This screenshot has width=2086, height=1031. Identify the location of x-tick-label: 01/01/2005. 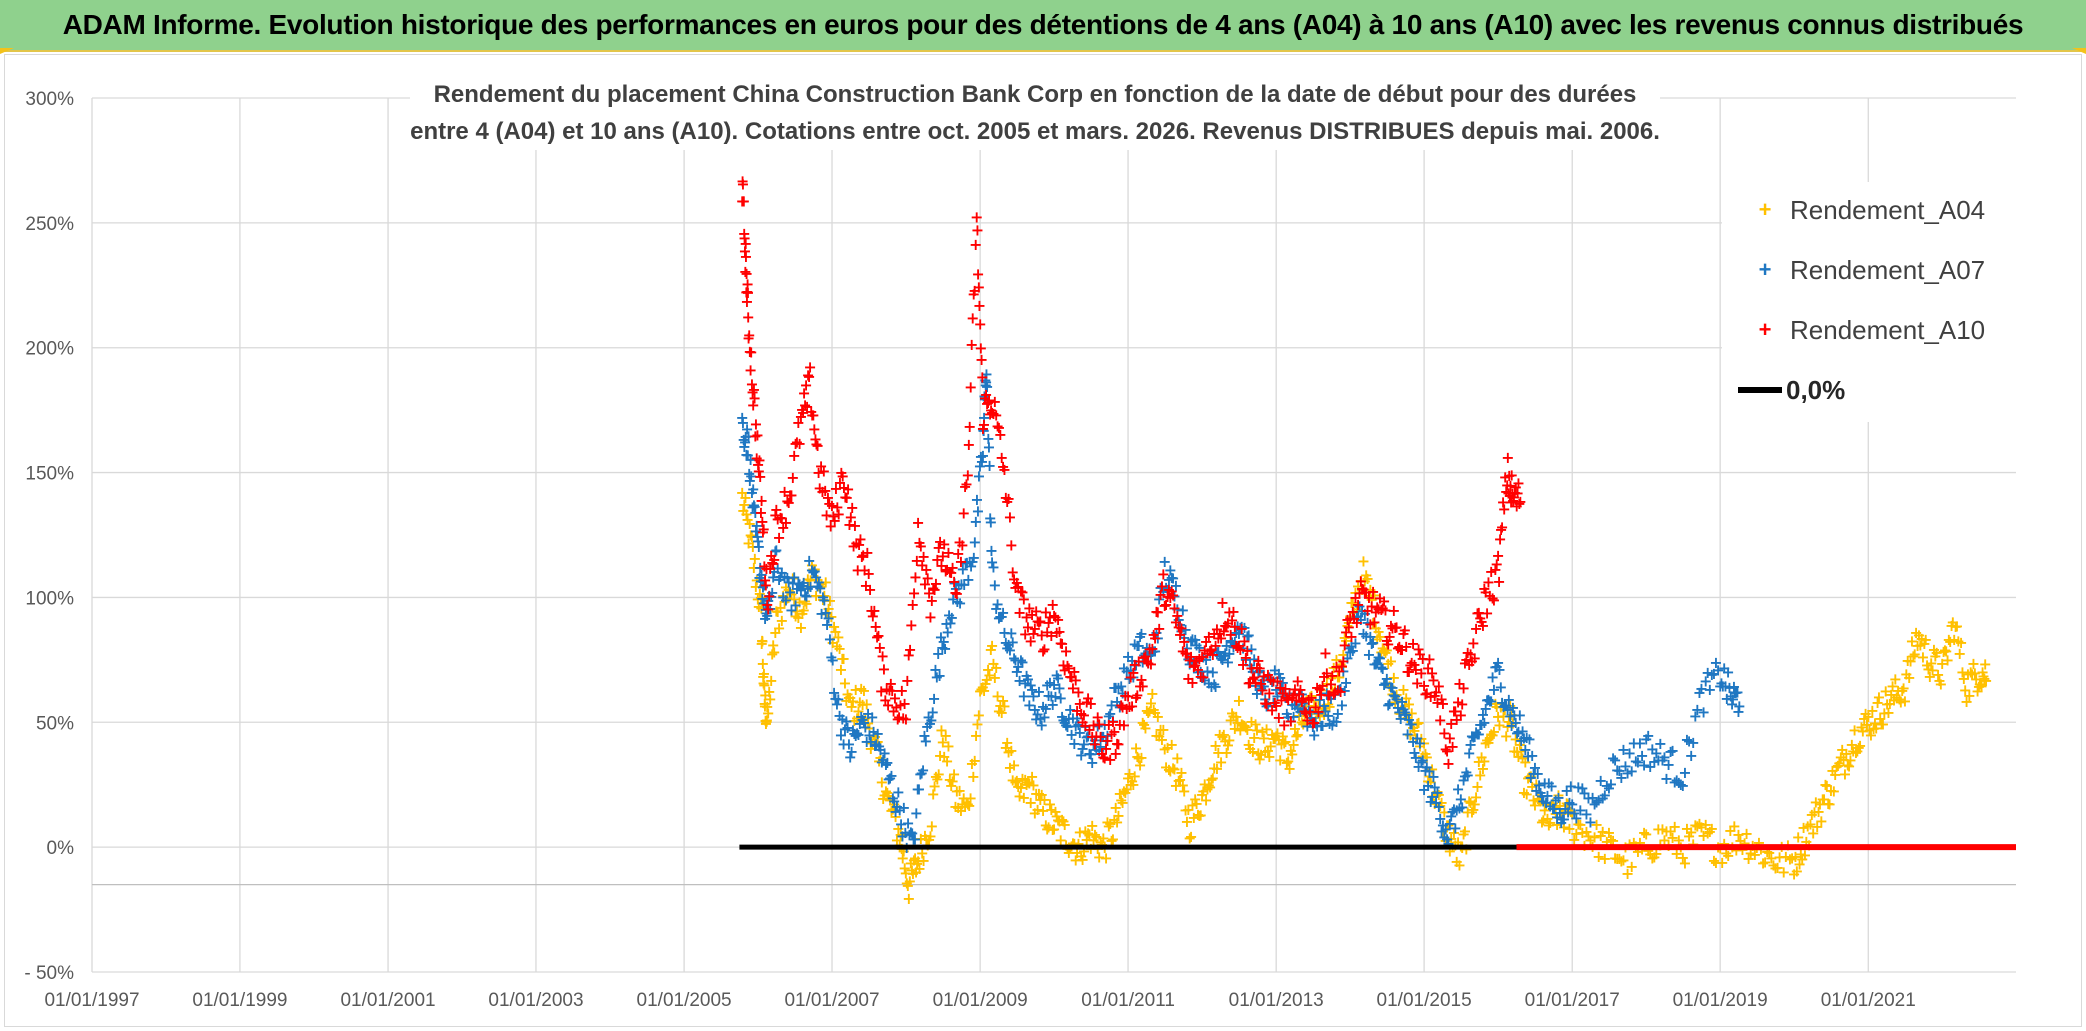
(684, 1000).